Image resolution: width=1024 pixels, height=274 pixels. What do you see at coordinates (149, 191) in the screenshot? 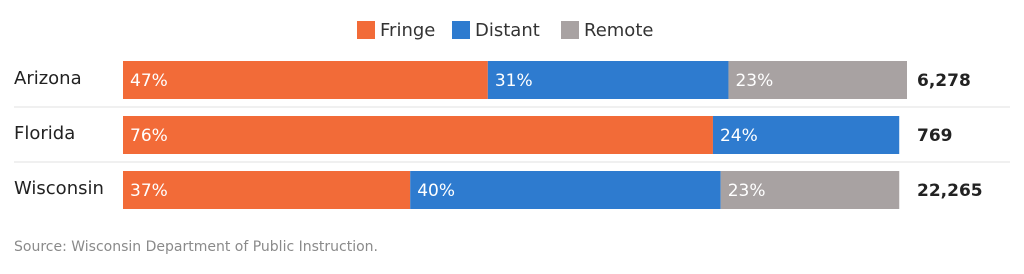
I see `value-label: 37%` at bounding box center [149, 191].